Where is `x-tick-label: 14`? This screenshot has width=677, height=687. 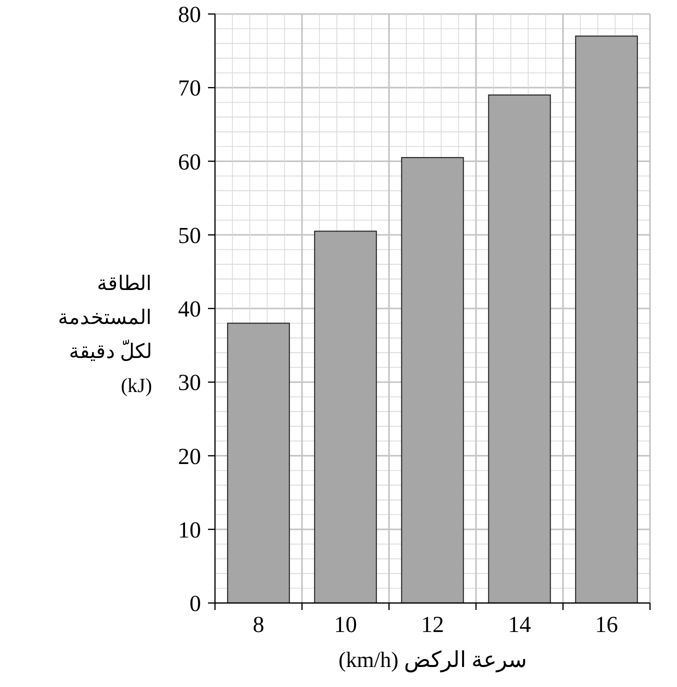 x-tick-label: 14 is located at coordinates (520, 624).